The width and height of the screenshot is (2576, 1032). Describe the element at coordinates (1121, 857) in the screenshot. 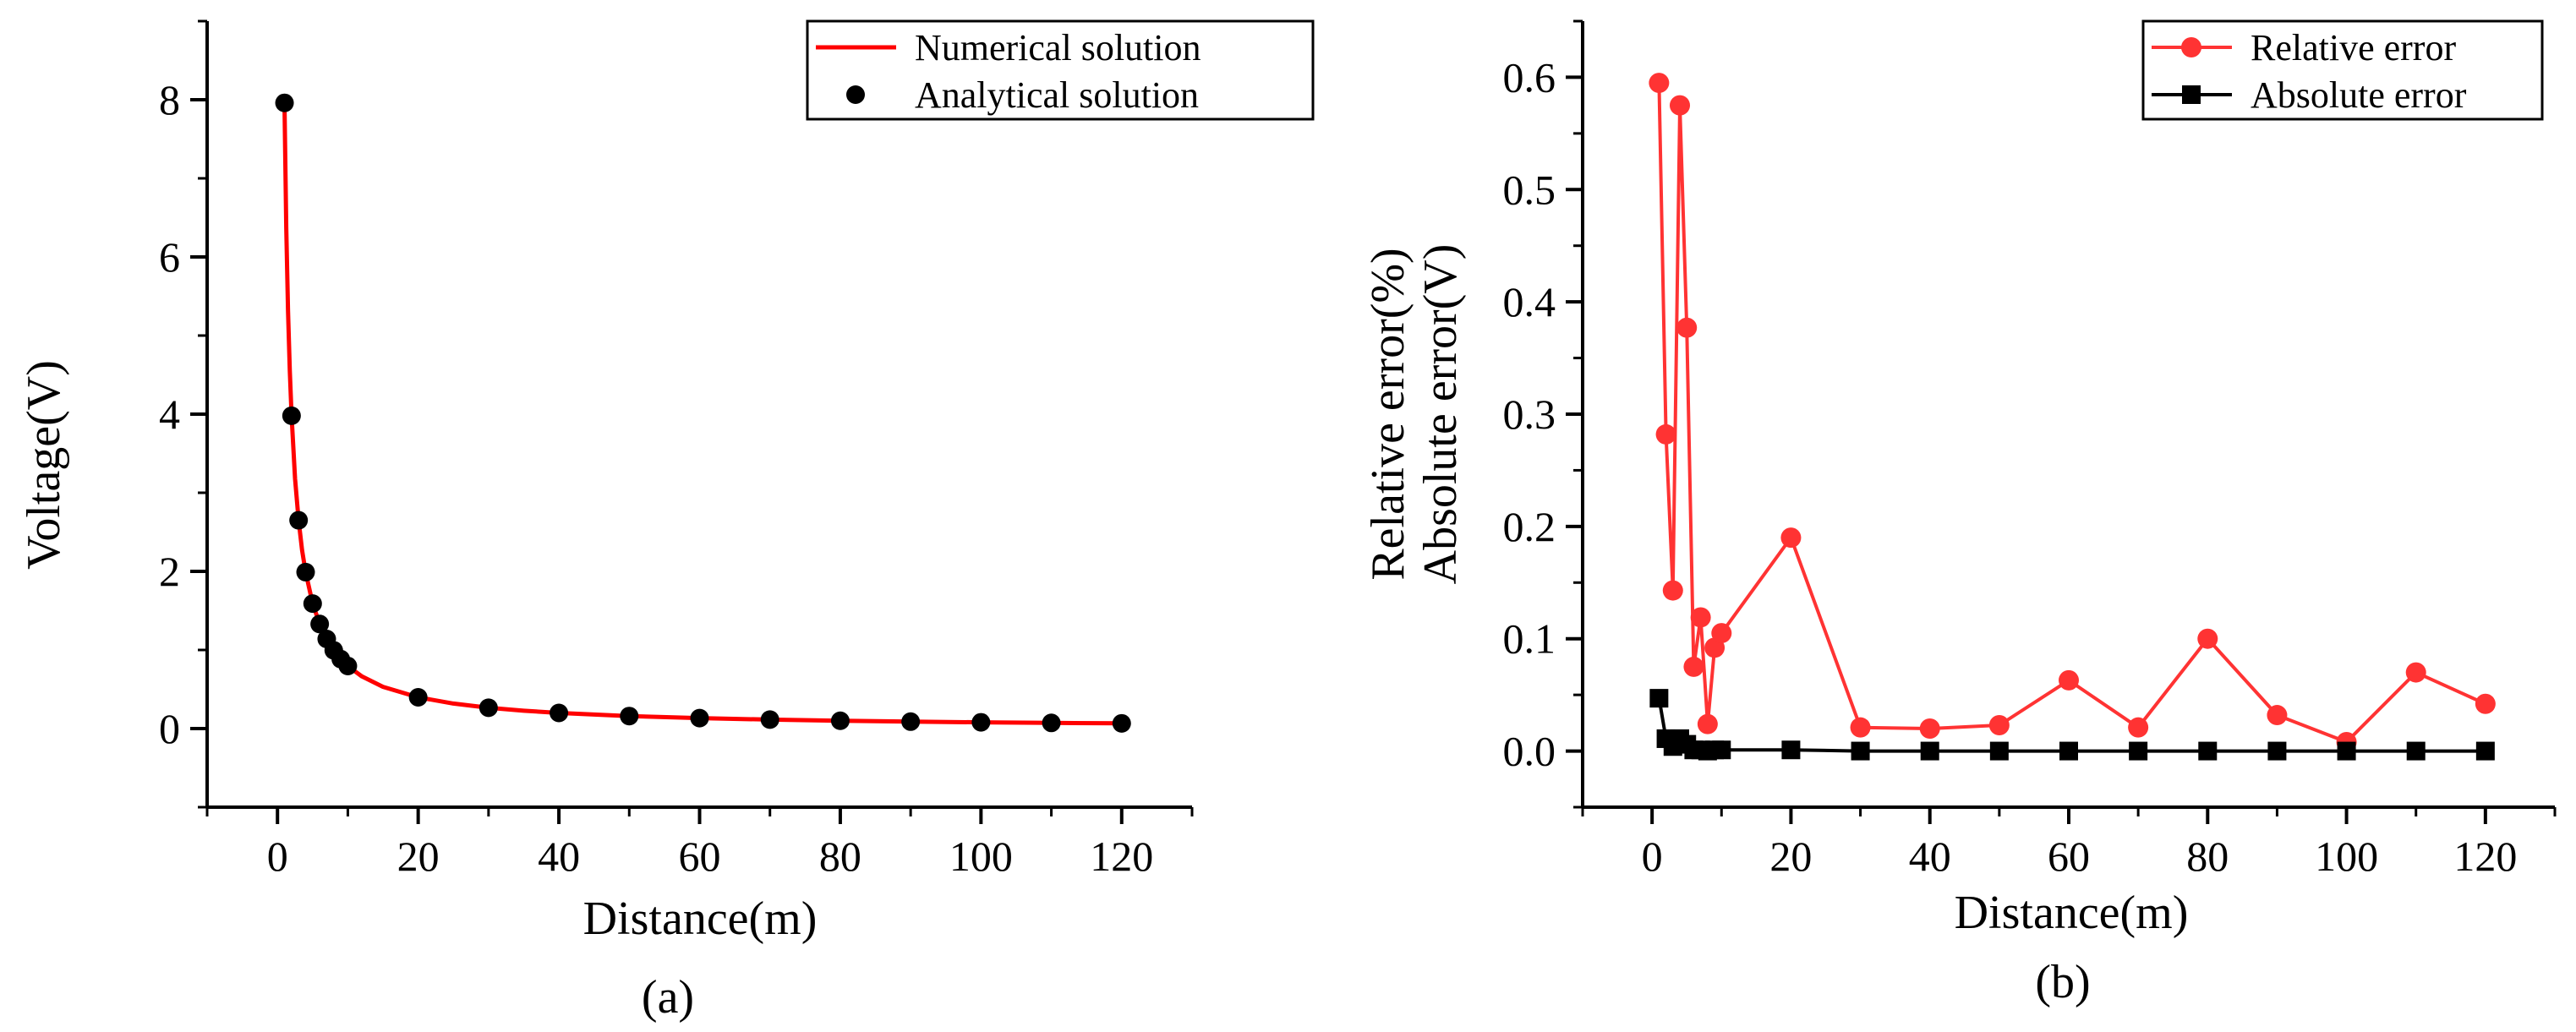

I see `a-x-tick-label: 120` at that location.